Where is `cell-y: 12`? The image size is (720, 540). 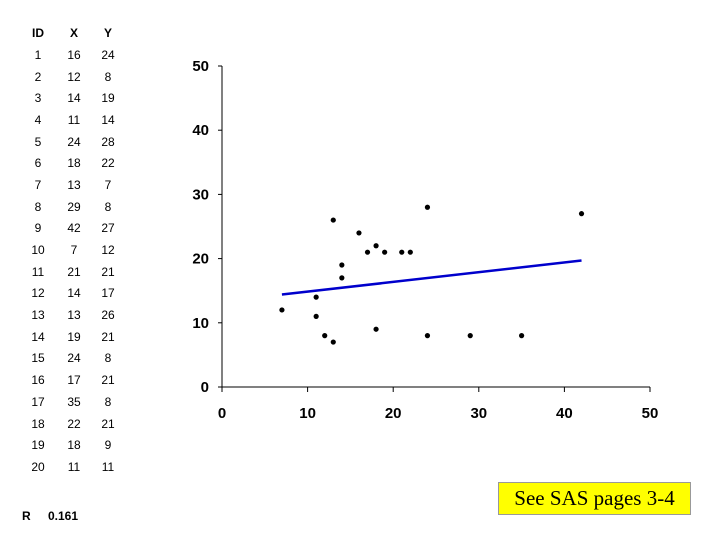 cell-y: 12 is located at coordinates (108, 250).